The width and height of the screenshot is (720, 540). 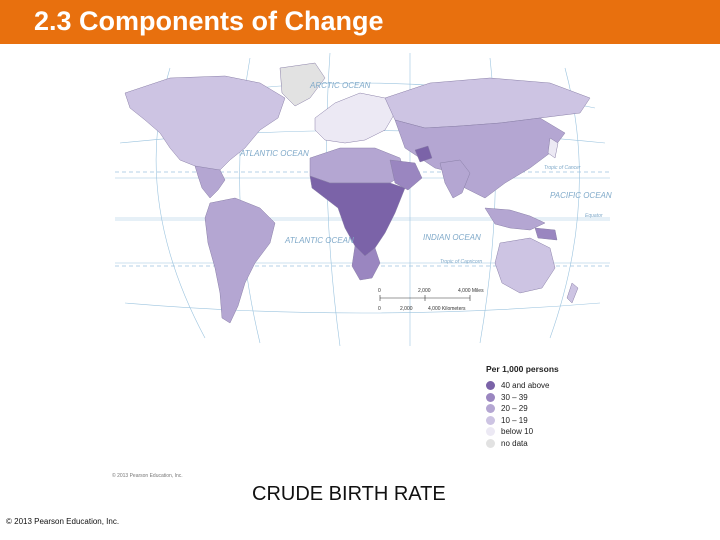 What do you see at coordinates (366, 263) in the screenshot?
I see `southern-africa` at bounding box center [366, 263].